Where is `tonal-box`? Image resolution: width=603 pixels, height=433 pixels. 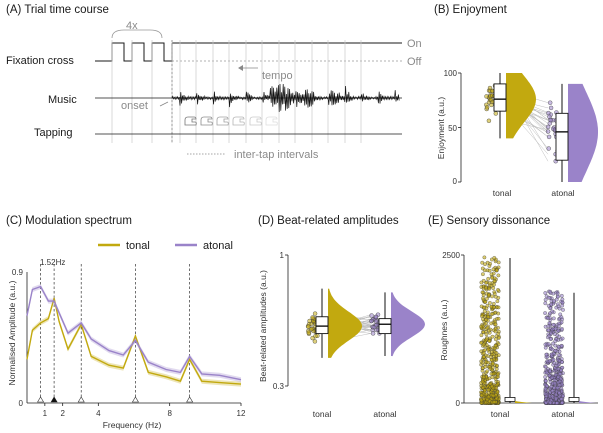 tonal-box is located at coordinates (510, 399).